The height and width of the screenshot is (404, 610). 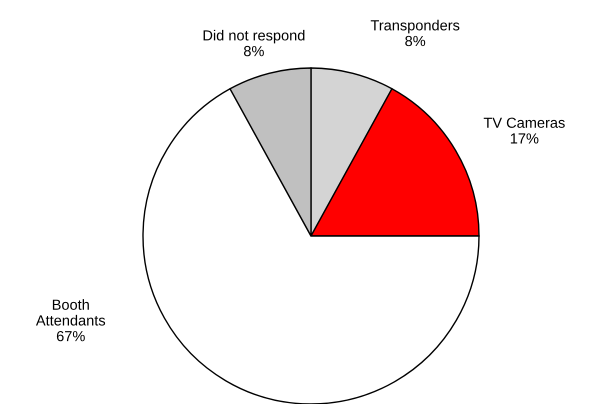 I want to click on data-label: 67%, so click(x=70, y=336).